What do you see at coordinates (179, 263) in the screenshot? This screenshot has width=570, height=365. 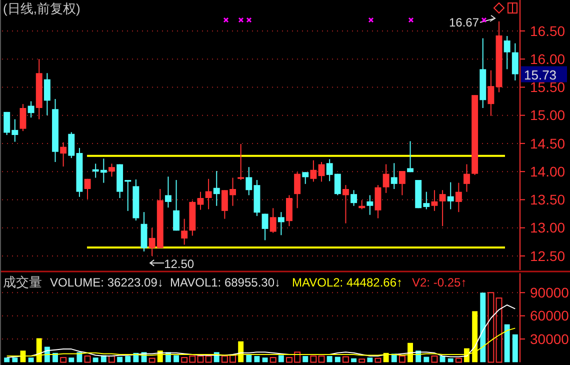 I see `annotation: 12.50` at bounding box center [179, 263].